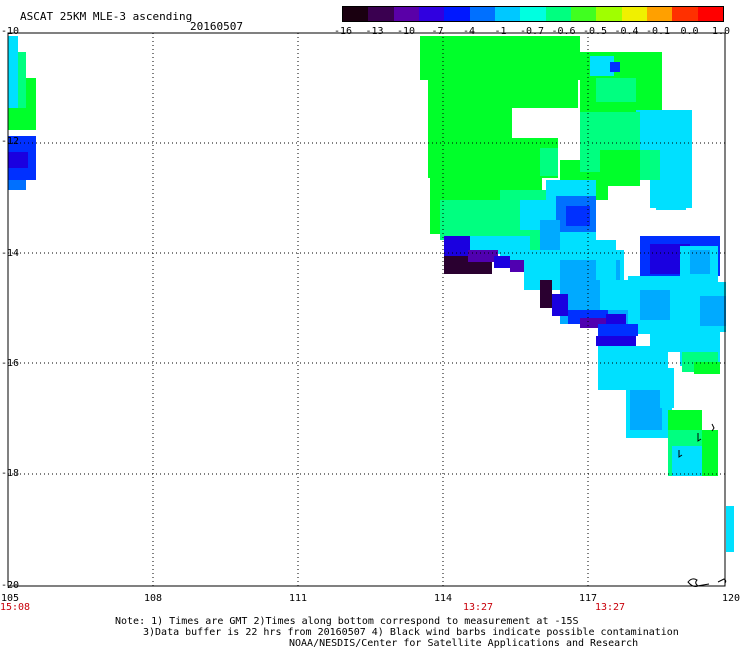  What do you see at coordinates (500, 31) in the screenshot?
I see `colorbar-tick-label: -1` at bounding box center [500, 31].